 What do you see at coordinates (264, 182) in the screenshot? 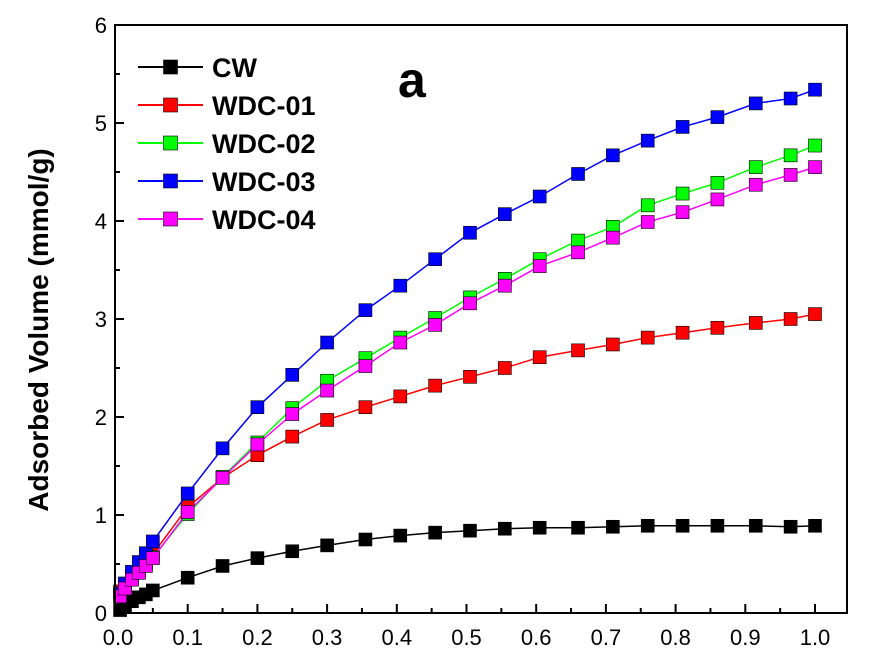
I see `legend-label: WDC-03` at bounding box center [264, 182].